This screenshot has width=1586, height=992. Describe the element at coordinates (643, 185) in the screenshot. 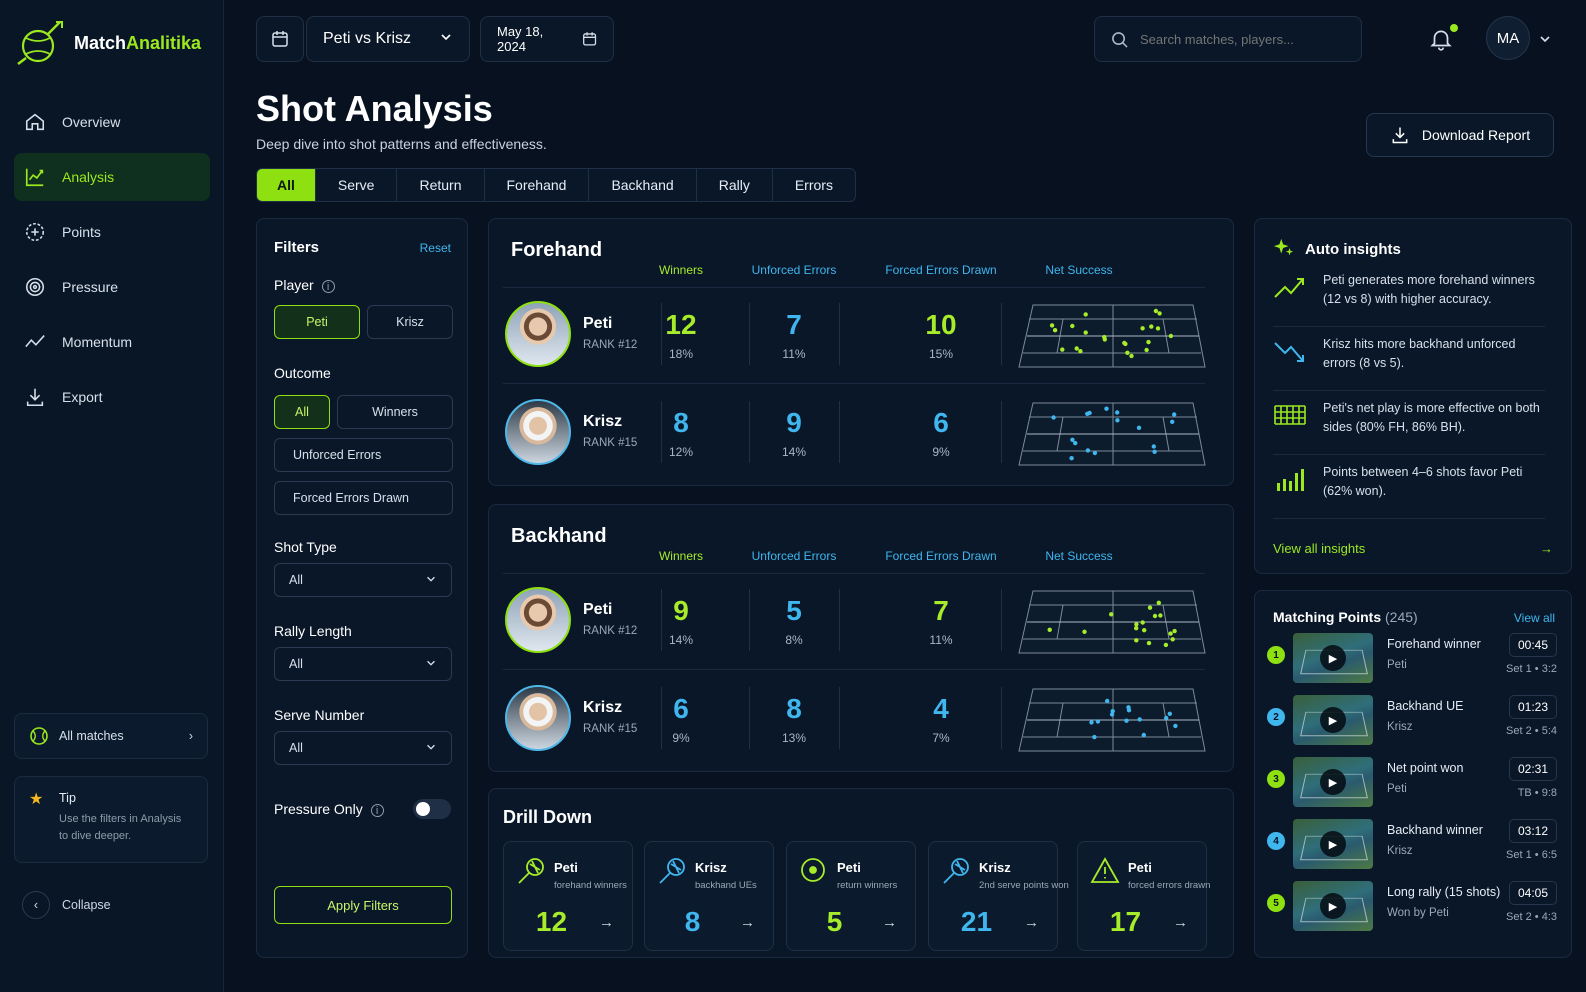

I see `tab-backhand: Backhand` at that location.